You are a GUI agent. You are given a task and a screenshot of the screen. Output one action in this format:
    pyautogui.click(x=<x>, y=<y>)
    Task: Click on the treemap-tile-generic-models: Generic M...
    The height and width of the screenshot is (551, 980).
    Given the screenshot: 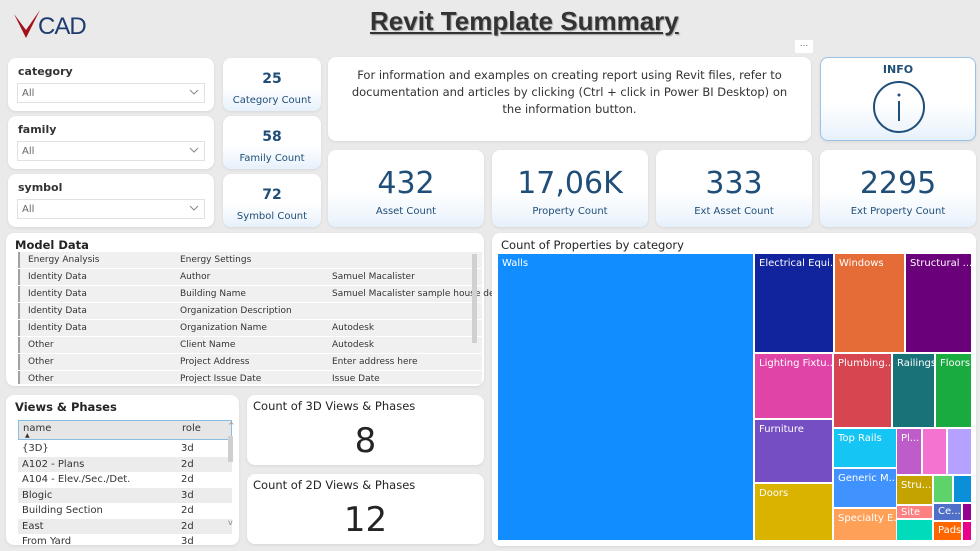 What is the action you would take?
    pyautogui.click(x=865, y=488)
    